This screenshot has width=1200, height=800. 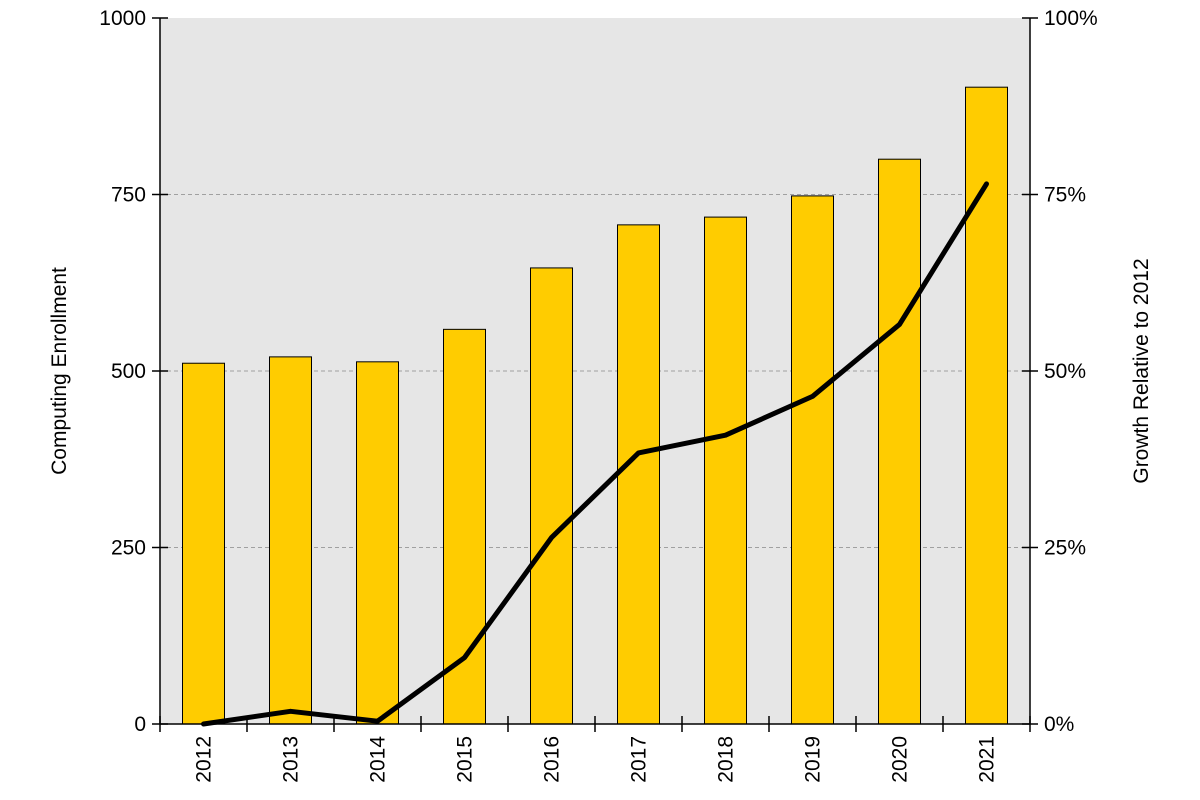 I want to click on y-axis-left-title: Computing Enrollment, so click(x=59, y=371).